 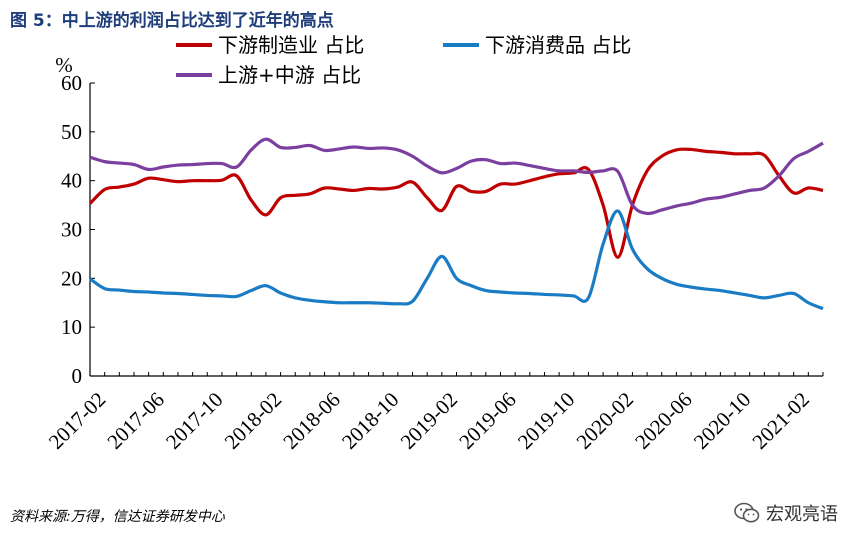 I want to click on watermark: 宏观亮语, so click(x=786, y=513).